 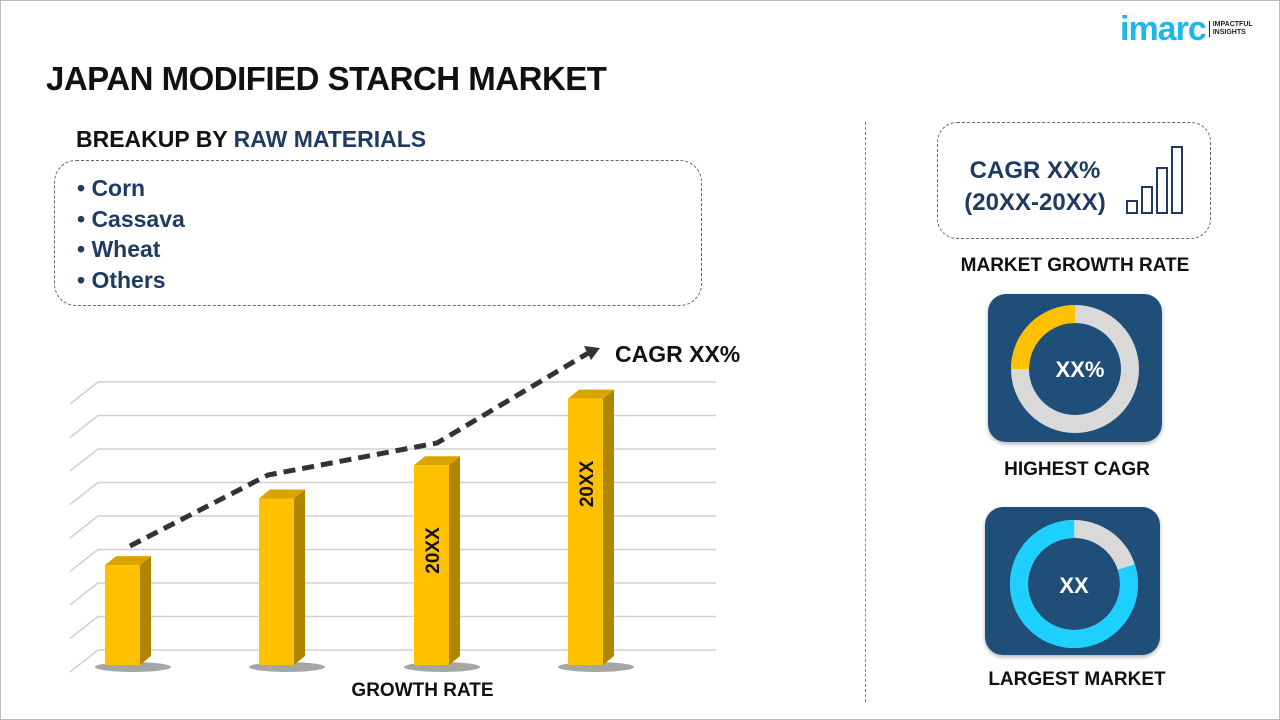 I want to click on trend-line, so click(x=360, y=449).